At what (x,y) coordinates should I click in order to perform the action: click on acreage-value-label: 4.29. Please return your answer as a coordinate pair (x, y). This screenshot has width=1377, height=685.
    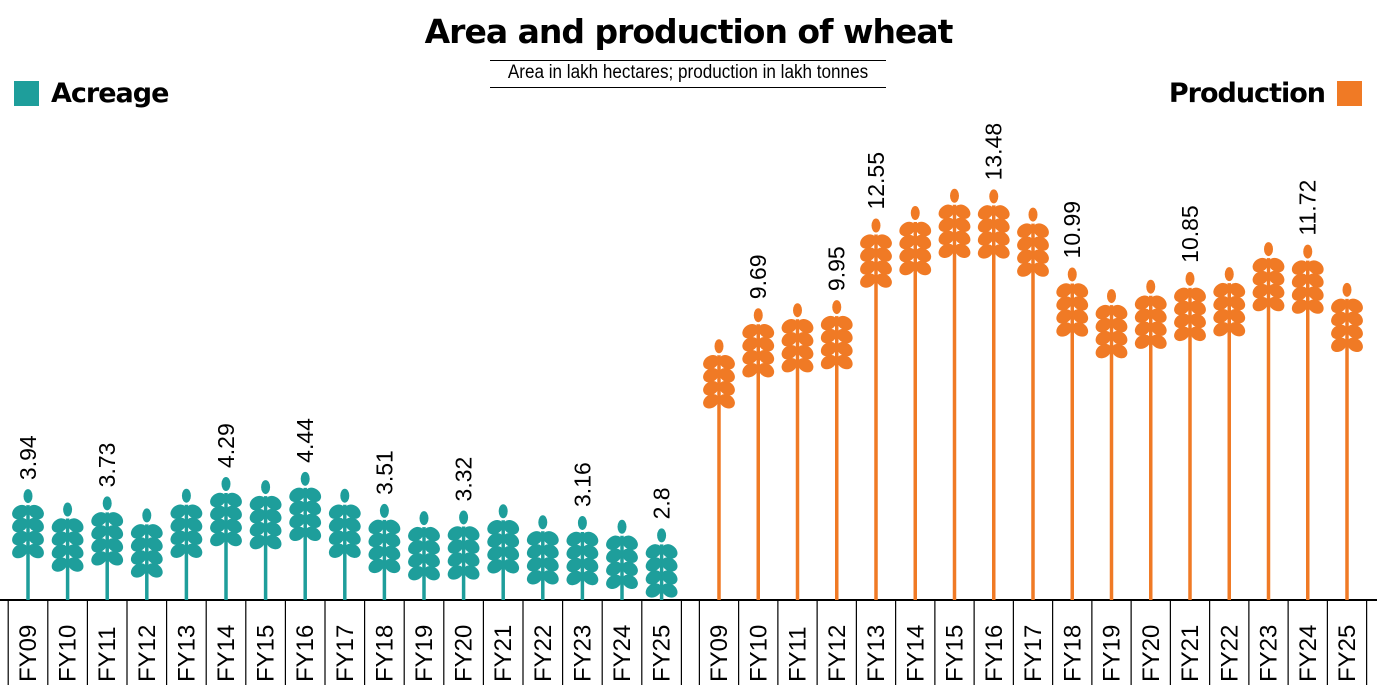
    Looking at the image, I should click on (226, 445).